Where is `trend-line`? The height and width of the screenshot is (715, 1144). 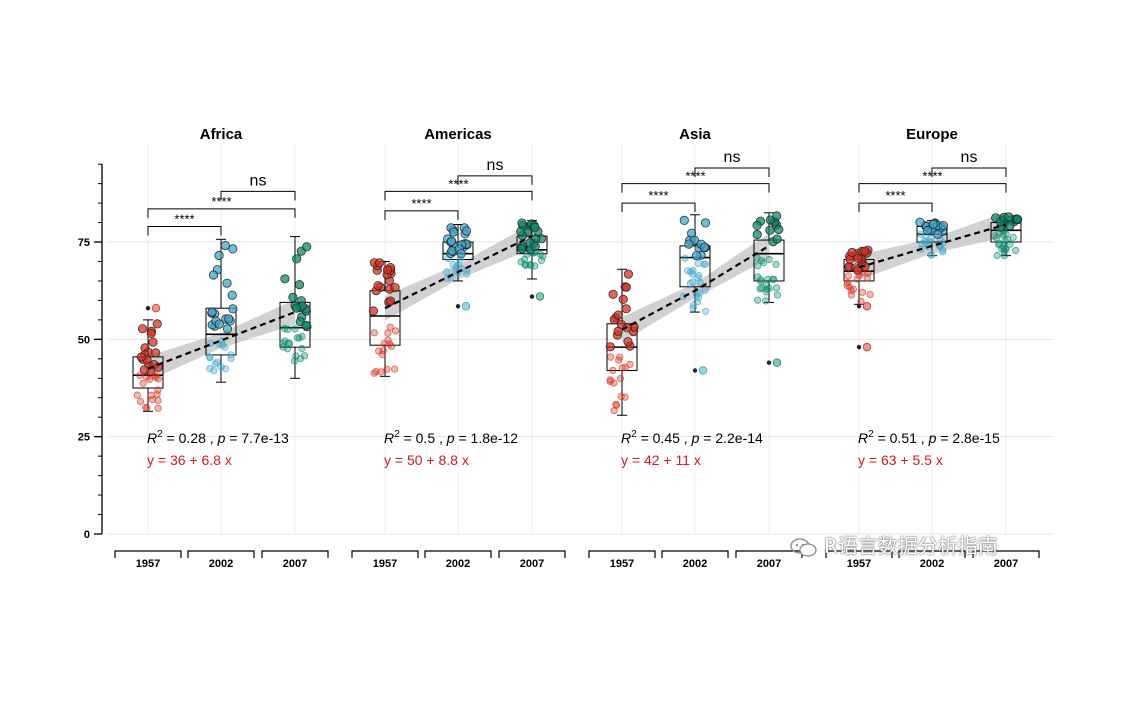
trend-line is located at coordinates (932, 246).